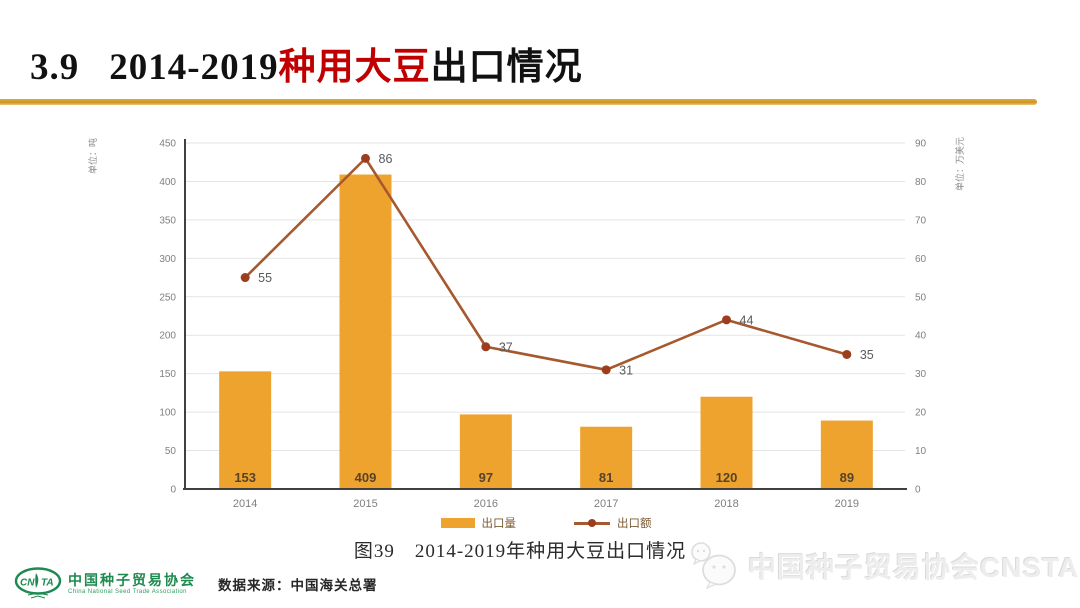 This screenshot has height=608, width=1080. I want to click on svg-text: TA, so click(47, 583).